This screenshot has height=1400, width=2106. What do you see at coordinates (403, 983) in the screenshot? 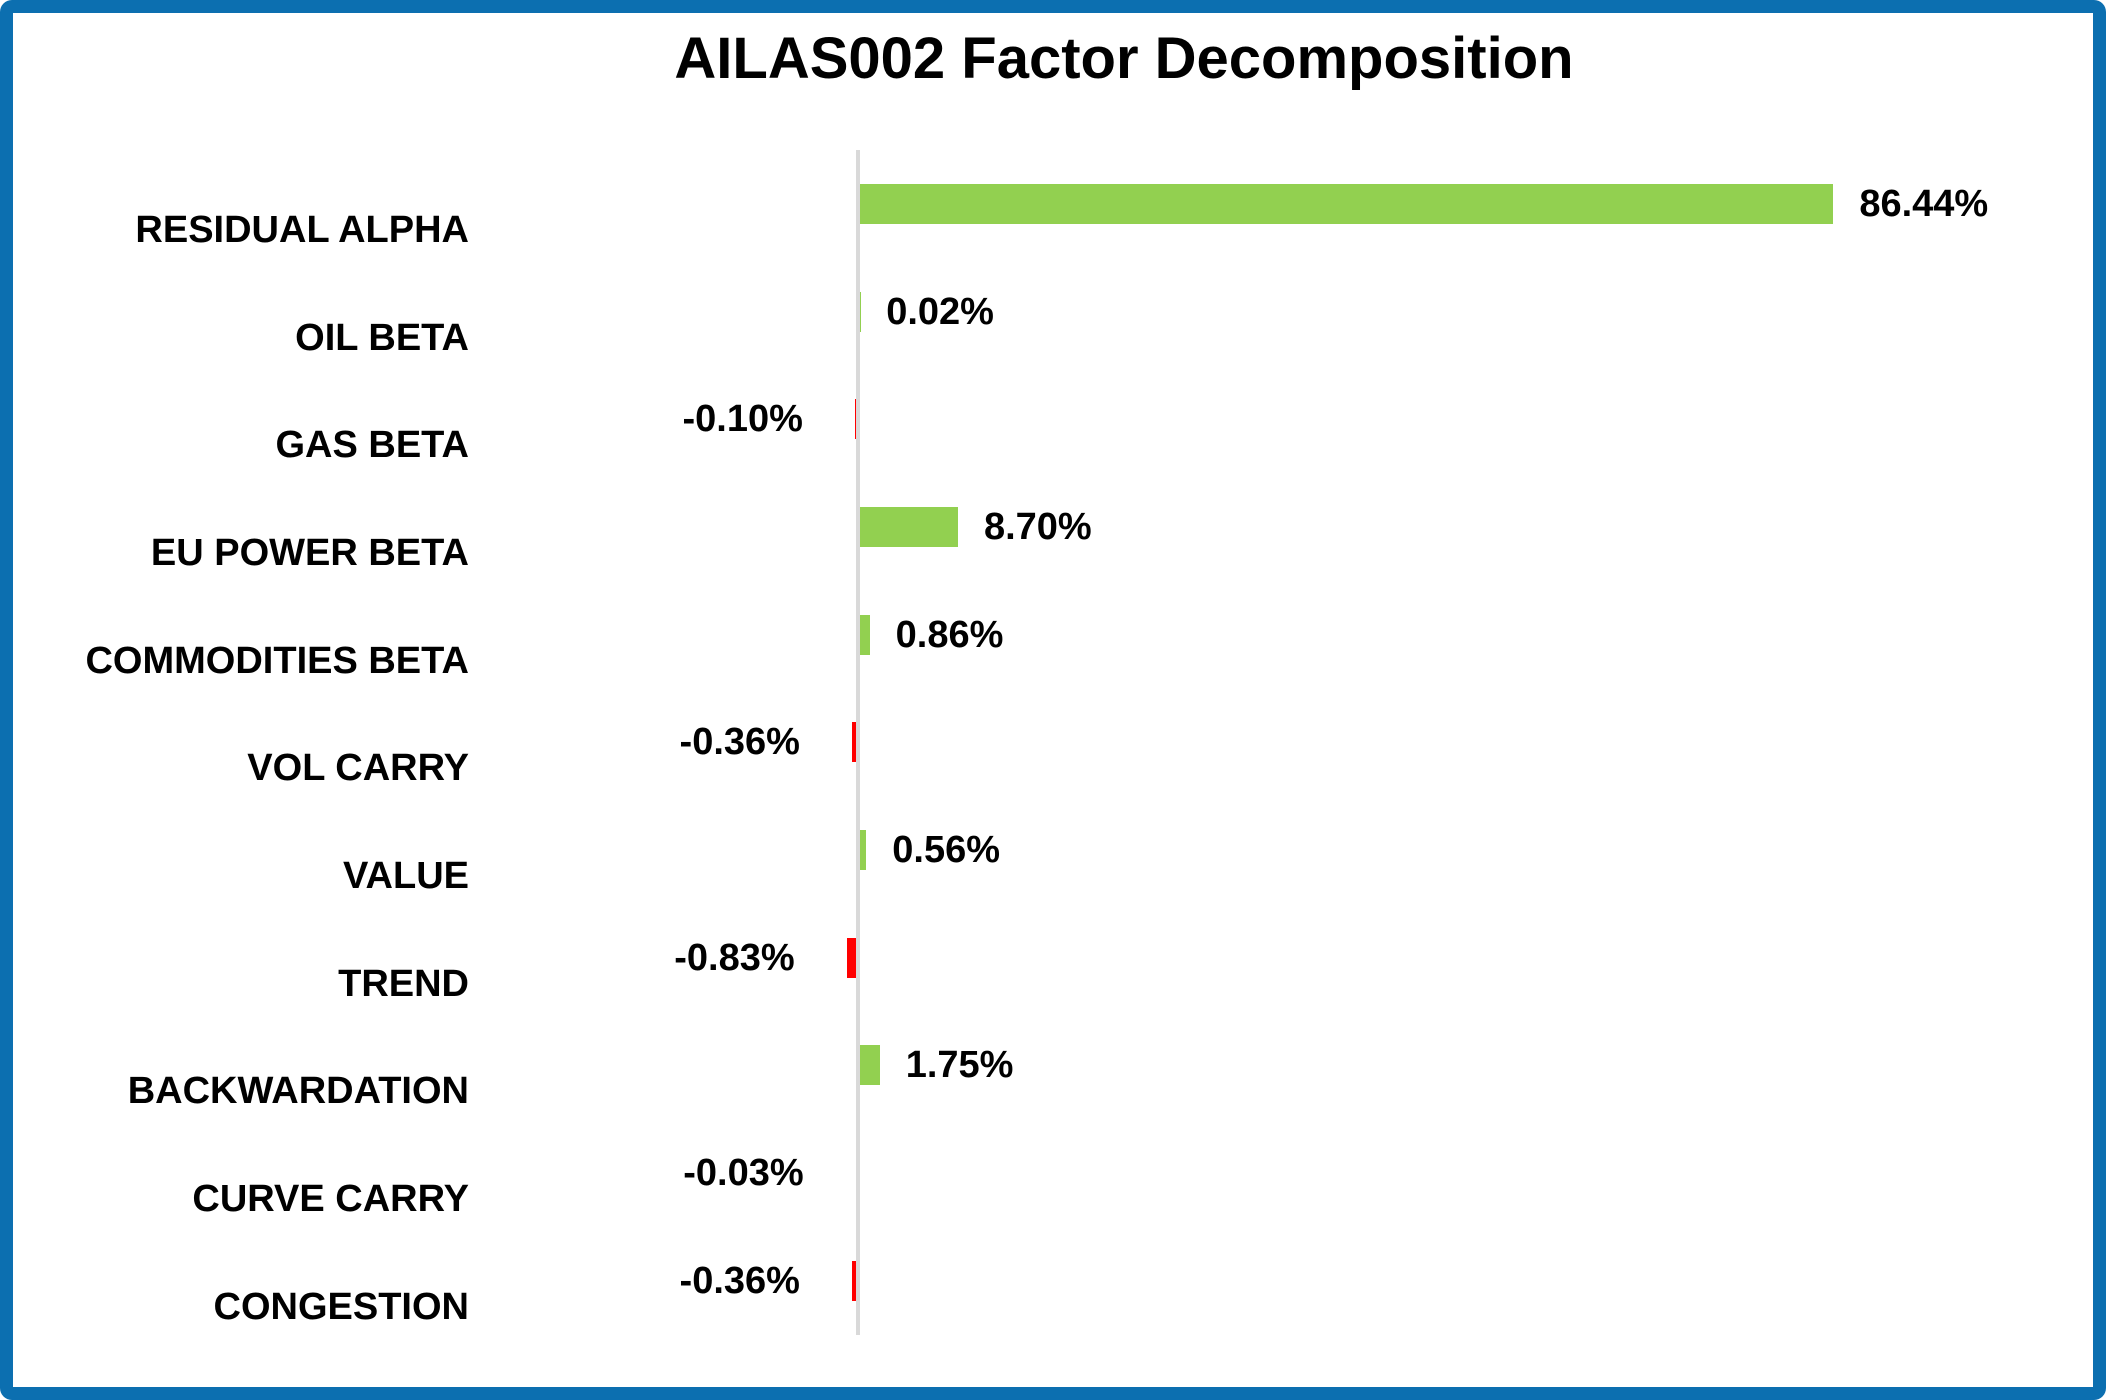
I see `category-label-trend: TREND` at bounding box center [403, 983].